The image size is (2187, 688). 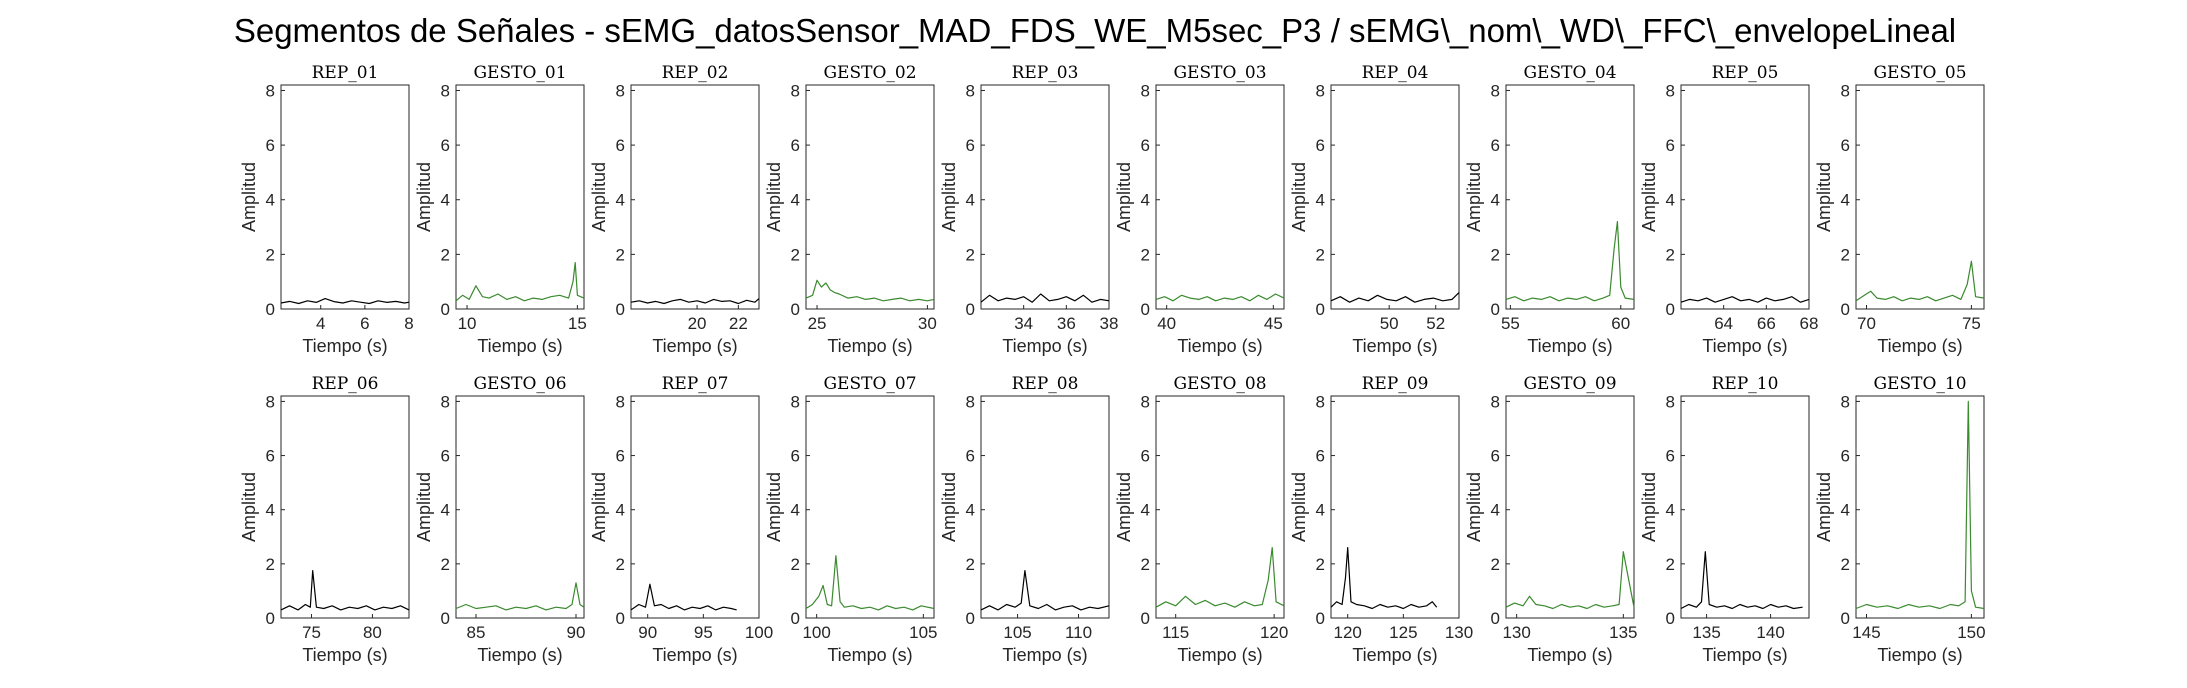 I want to click on subplot-rep-06: 0 2 4 6 8 75 80 REP_06 Tiempo (s) Amplitud, so click(x=324, y=519).